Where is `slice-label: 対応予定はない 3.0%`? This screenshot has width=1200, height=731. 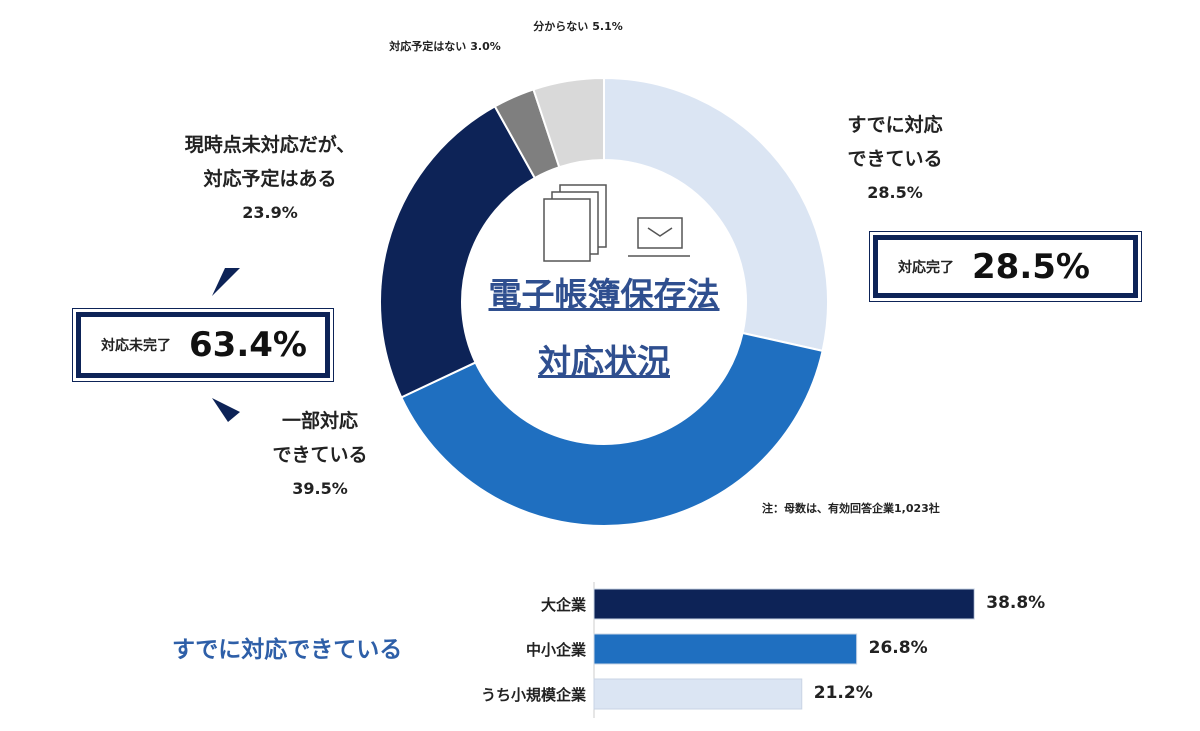
slice-label: 対応予定はない 3.0% is located at coordinates (445, 47).